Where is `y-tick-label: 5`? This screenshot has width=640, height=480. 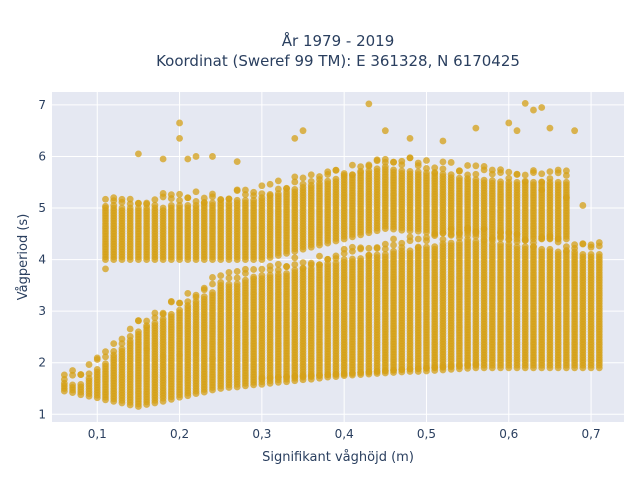 y-tick-label: 5 is located at coordinates (42, 208).